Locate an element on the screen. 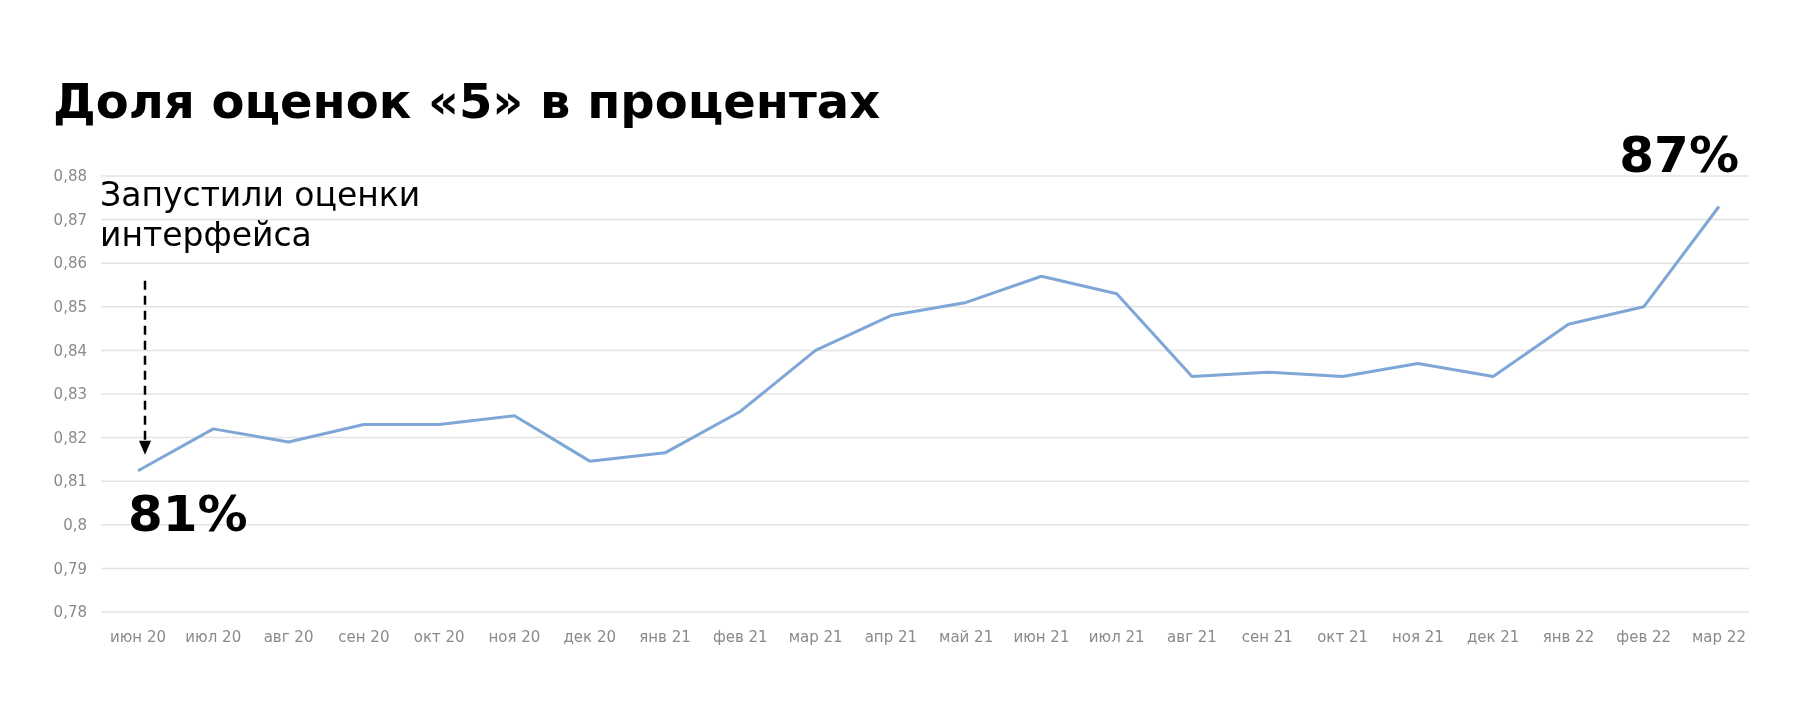 This screenshot has height=714, width=1814. y-tick-label: 0,83 is located at coordinates (70, 394).